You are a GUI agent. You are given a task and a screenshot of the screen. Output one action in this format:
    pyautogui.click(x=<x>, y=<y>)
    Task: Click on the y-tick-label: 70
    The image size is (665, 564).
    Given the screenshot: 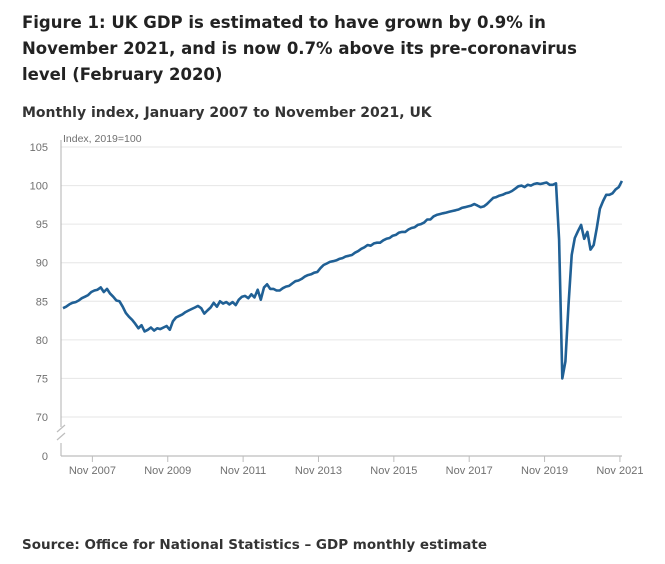 What is the action you would take?
    pyautogui.click(x=42, y=418)
    